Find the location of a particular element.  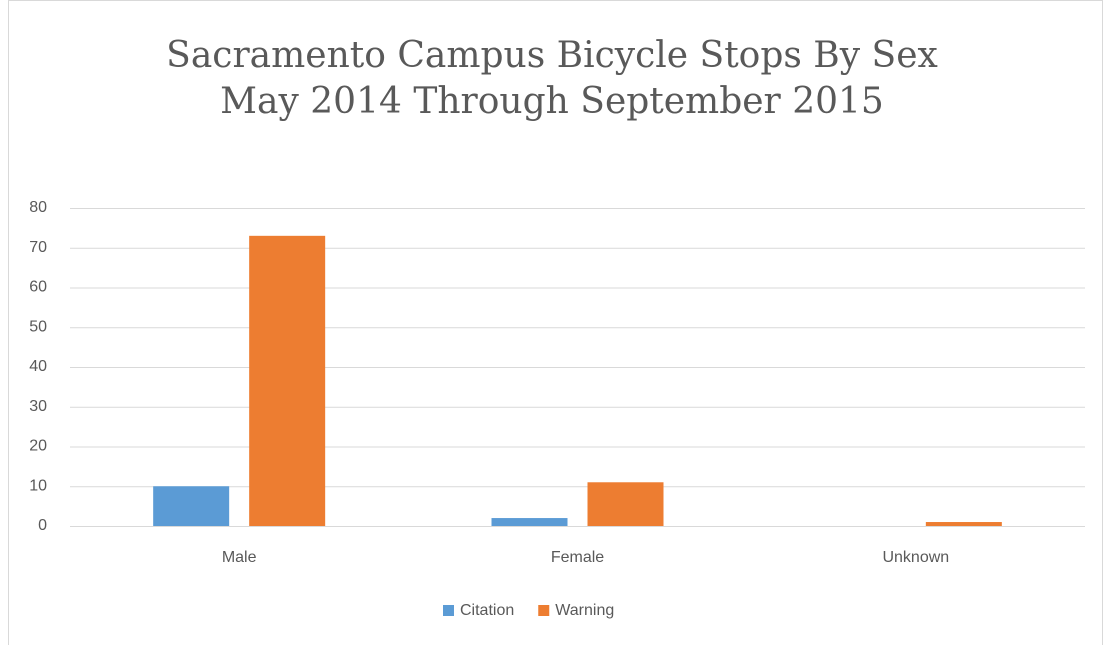

legend-label: Citation is located at coordinates (487, 610).